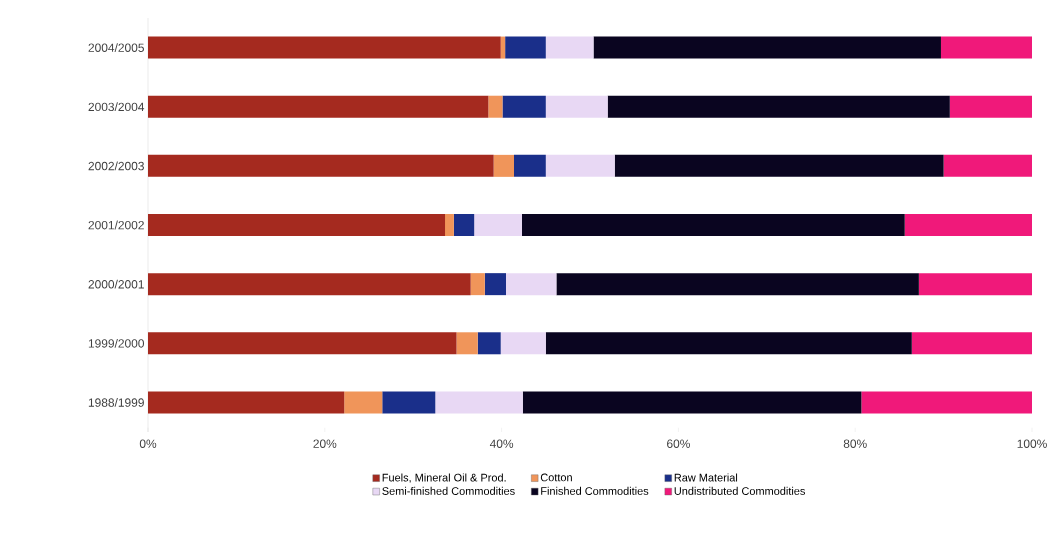  I want to click on y-tick-label: 2003/2004, so click(116, 107).